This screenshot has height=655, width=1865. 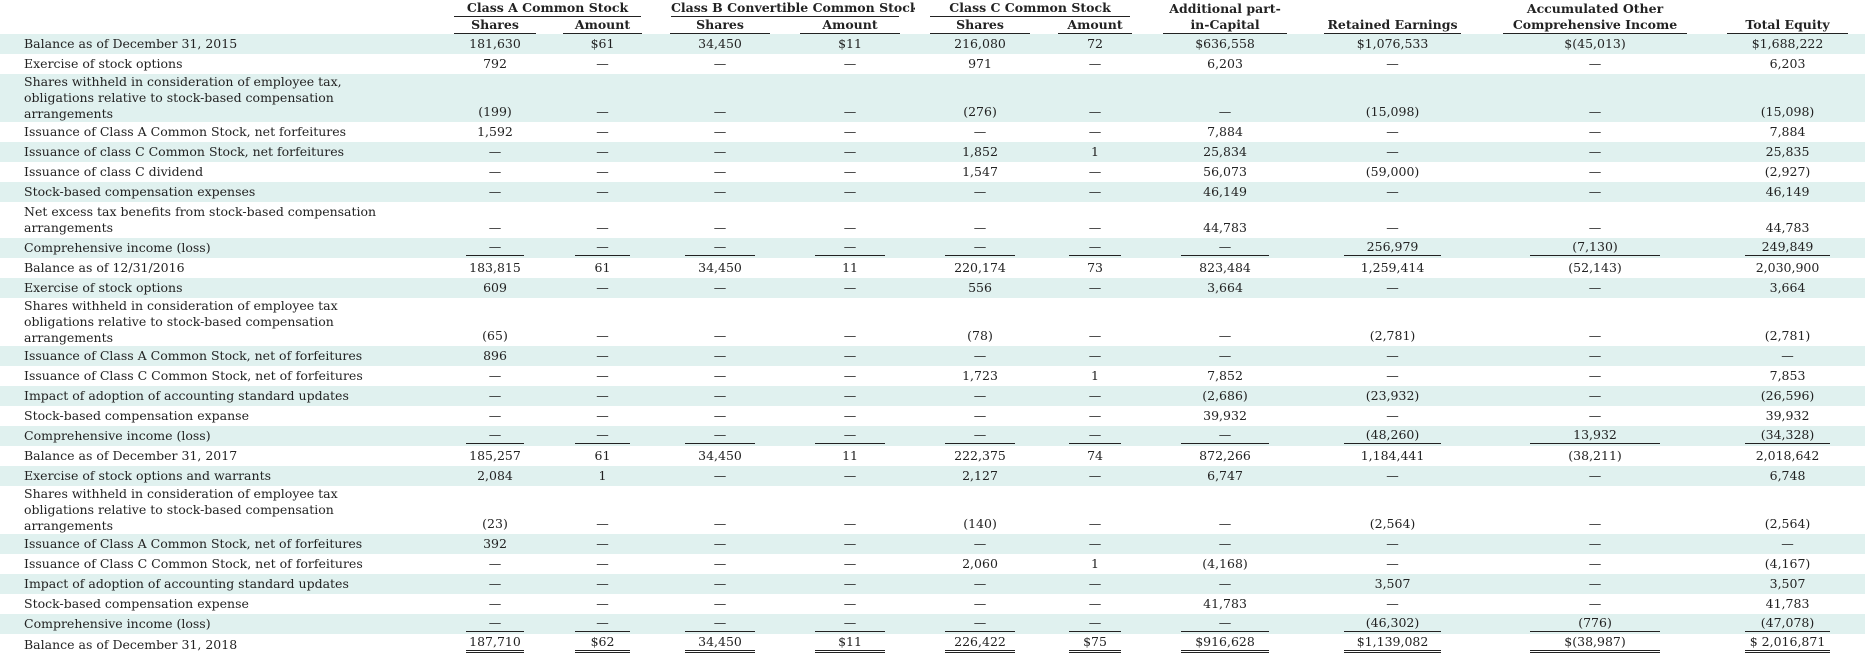 I want to click on cell: 256,979, so click(x=1392, y=248).